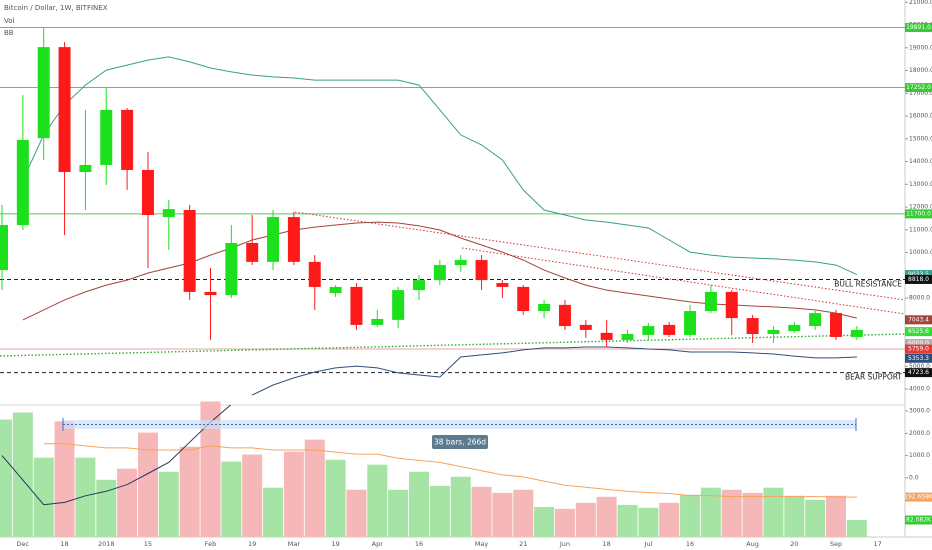 The height and width of the screenshot is (550, 932). I want to click on y-tick-label: 16000.0, so click(920, 116).